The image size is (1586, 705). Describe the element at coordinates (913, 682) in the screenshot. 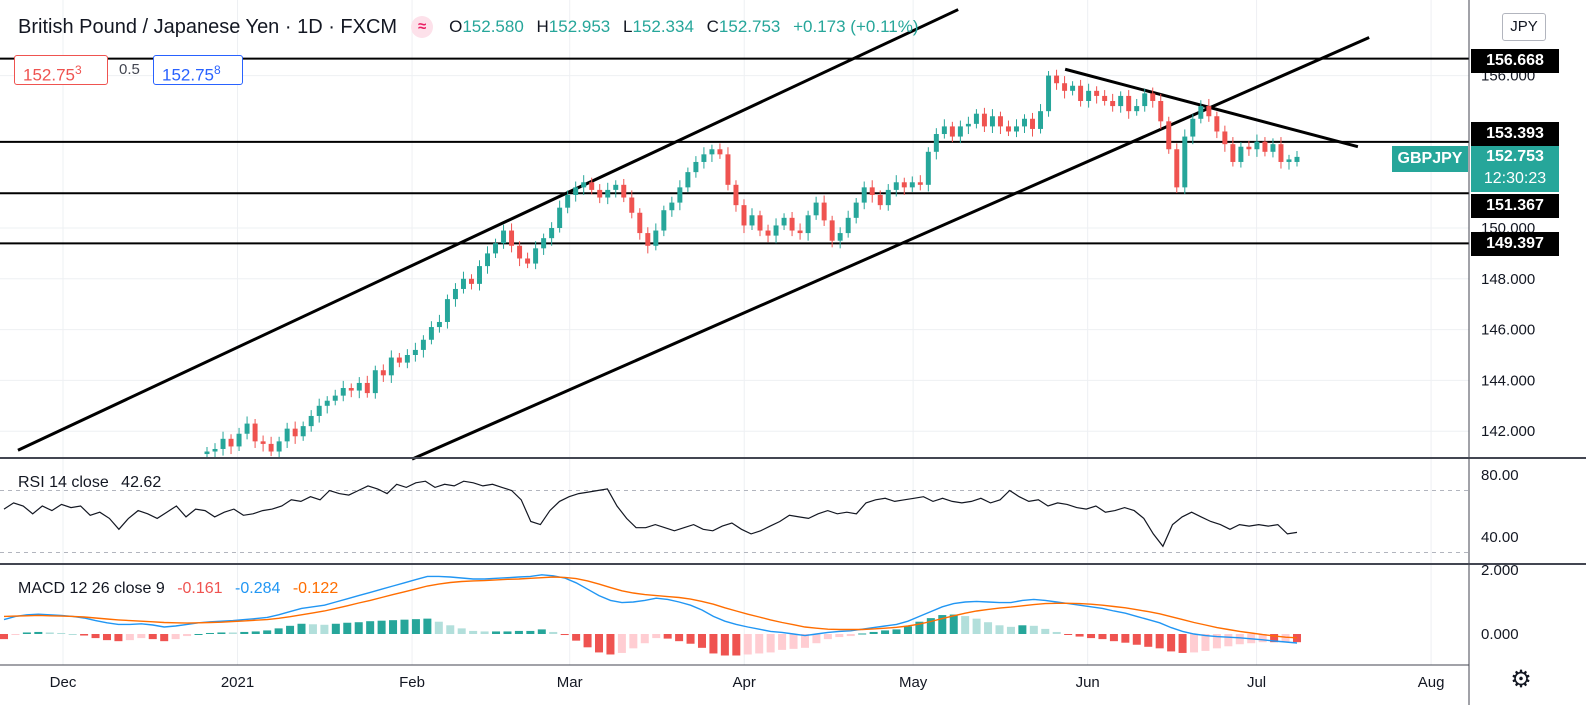

I see `time-tick-label: May` at that location.